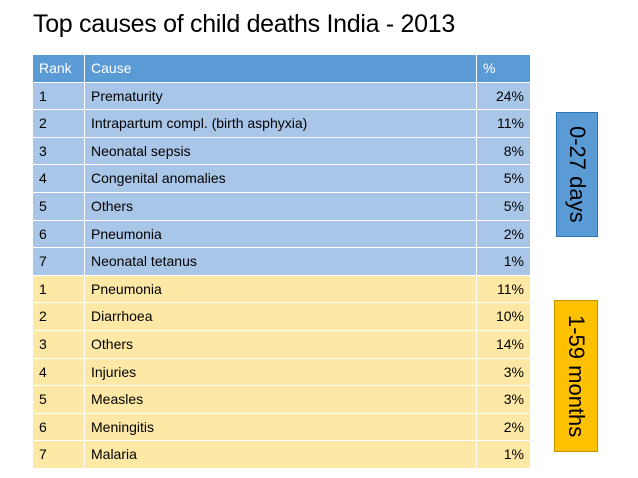 The width and height of the screenshot is (638, 478). I want to click on cause-cell: Malaria, so click(281, 455).